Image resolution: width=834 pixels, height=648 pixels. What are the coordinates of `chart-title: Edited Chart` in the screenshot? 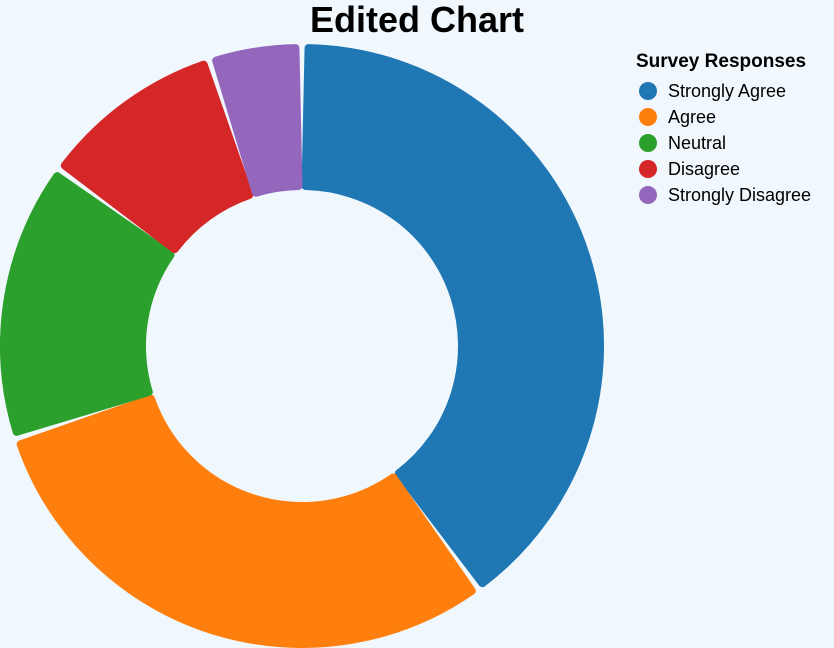 It's located at (417, 20).